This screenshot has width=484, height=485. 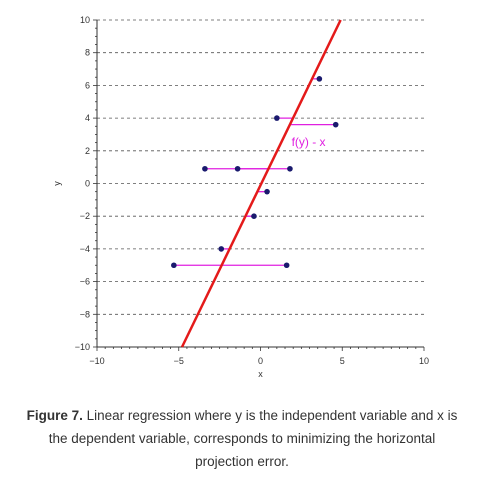 I want to click on y-tick-label: 10, so click(x=85, y=20).